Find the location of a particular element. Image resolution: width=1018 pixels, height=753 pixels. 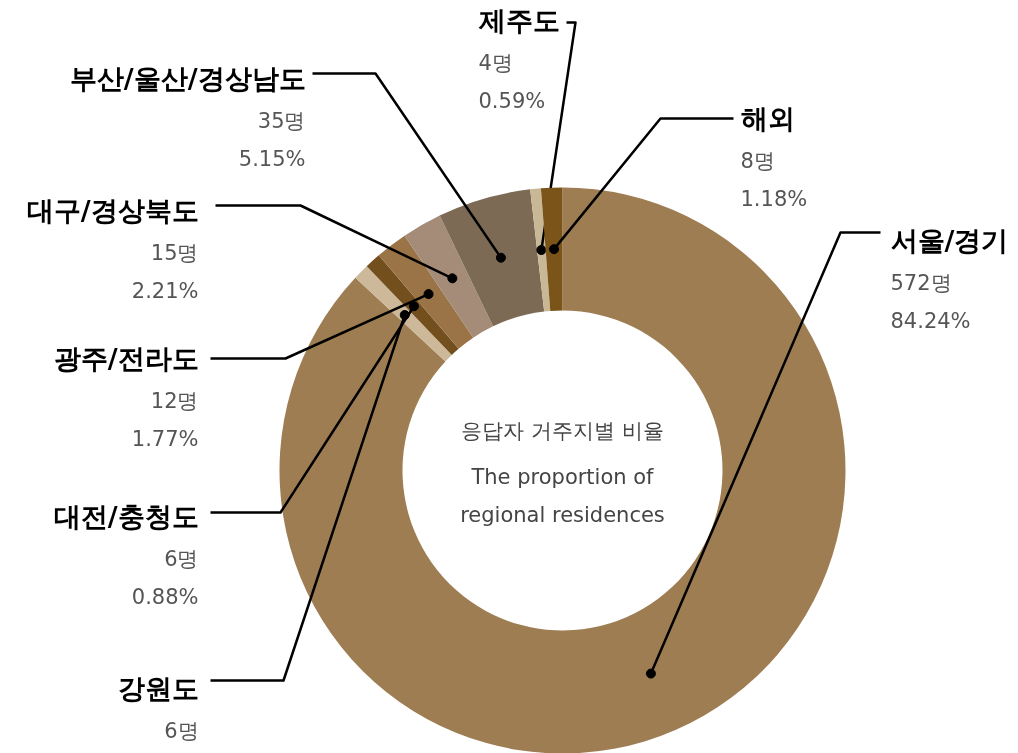

slice-label: 제주도 is located at coordinates (518, 20).